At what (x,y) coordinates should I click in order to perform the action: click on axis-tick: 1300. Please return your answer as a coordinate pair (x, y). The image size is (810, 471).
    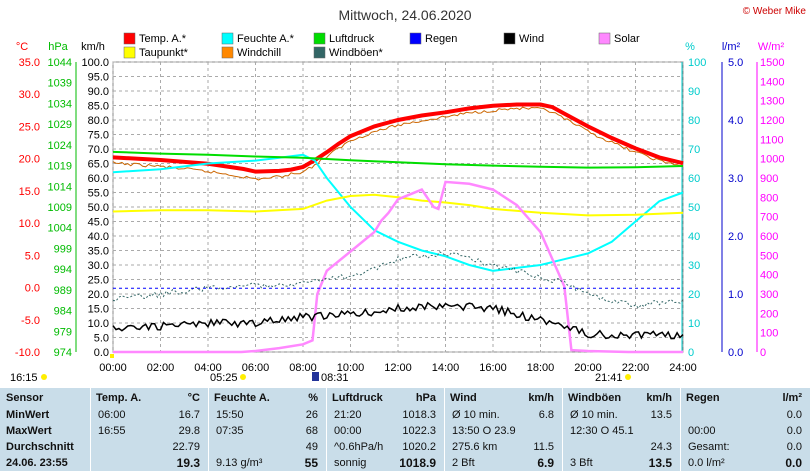
    Looking at the image, I should click on (772, 102).